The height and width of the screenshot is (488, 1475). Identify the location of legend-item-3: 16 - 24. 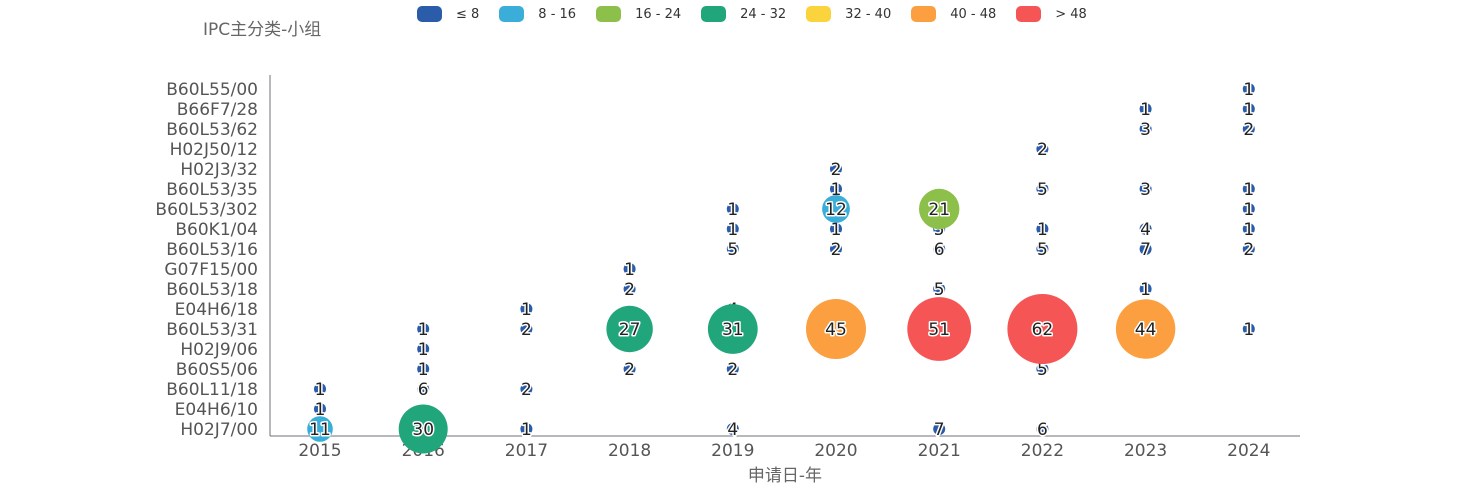
(638, 14).